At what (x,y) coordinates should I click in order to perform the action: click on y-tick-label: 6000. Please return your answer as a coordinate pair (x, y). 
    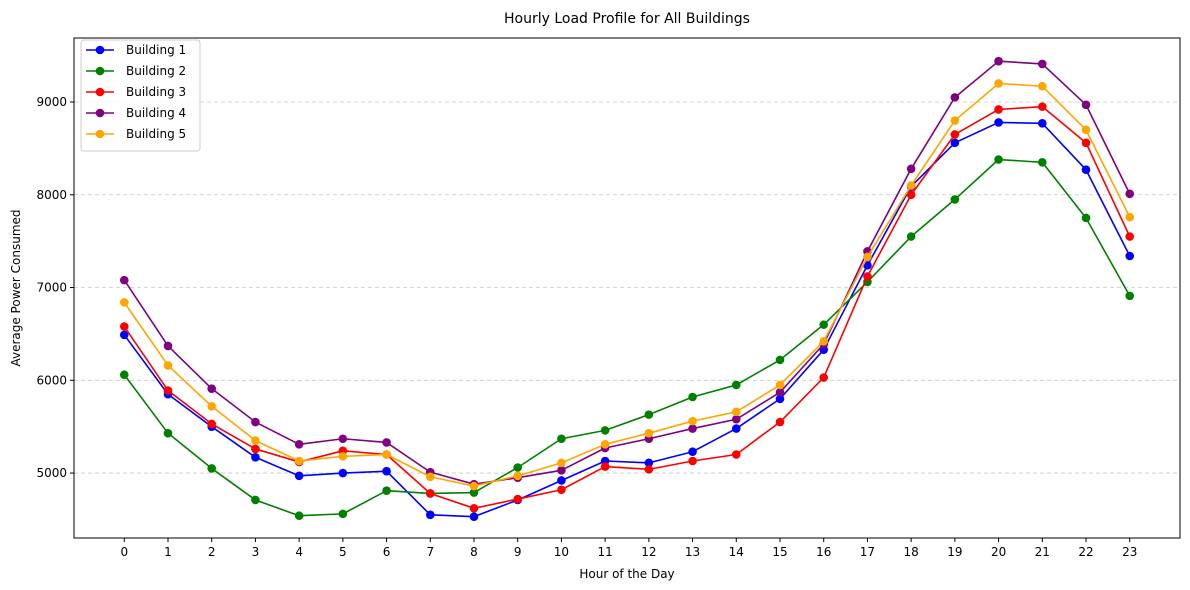
    Looking at the image, I should click on (51, 380).